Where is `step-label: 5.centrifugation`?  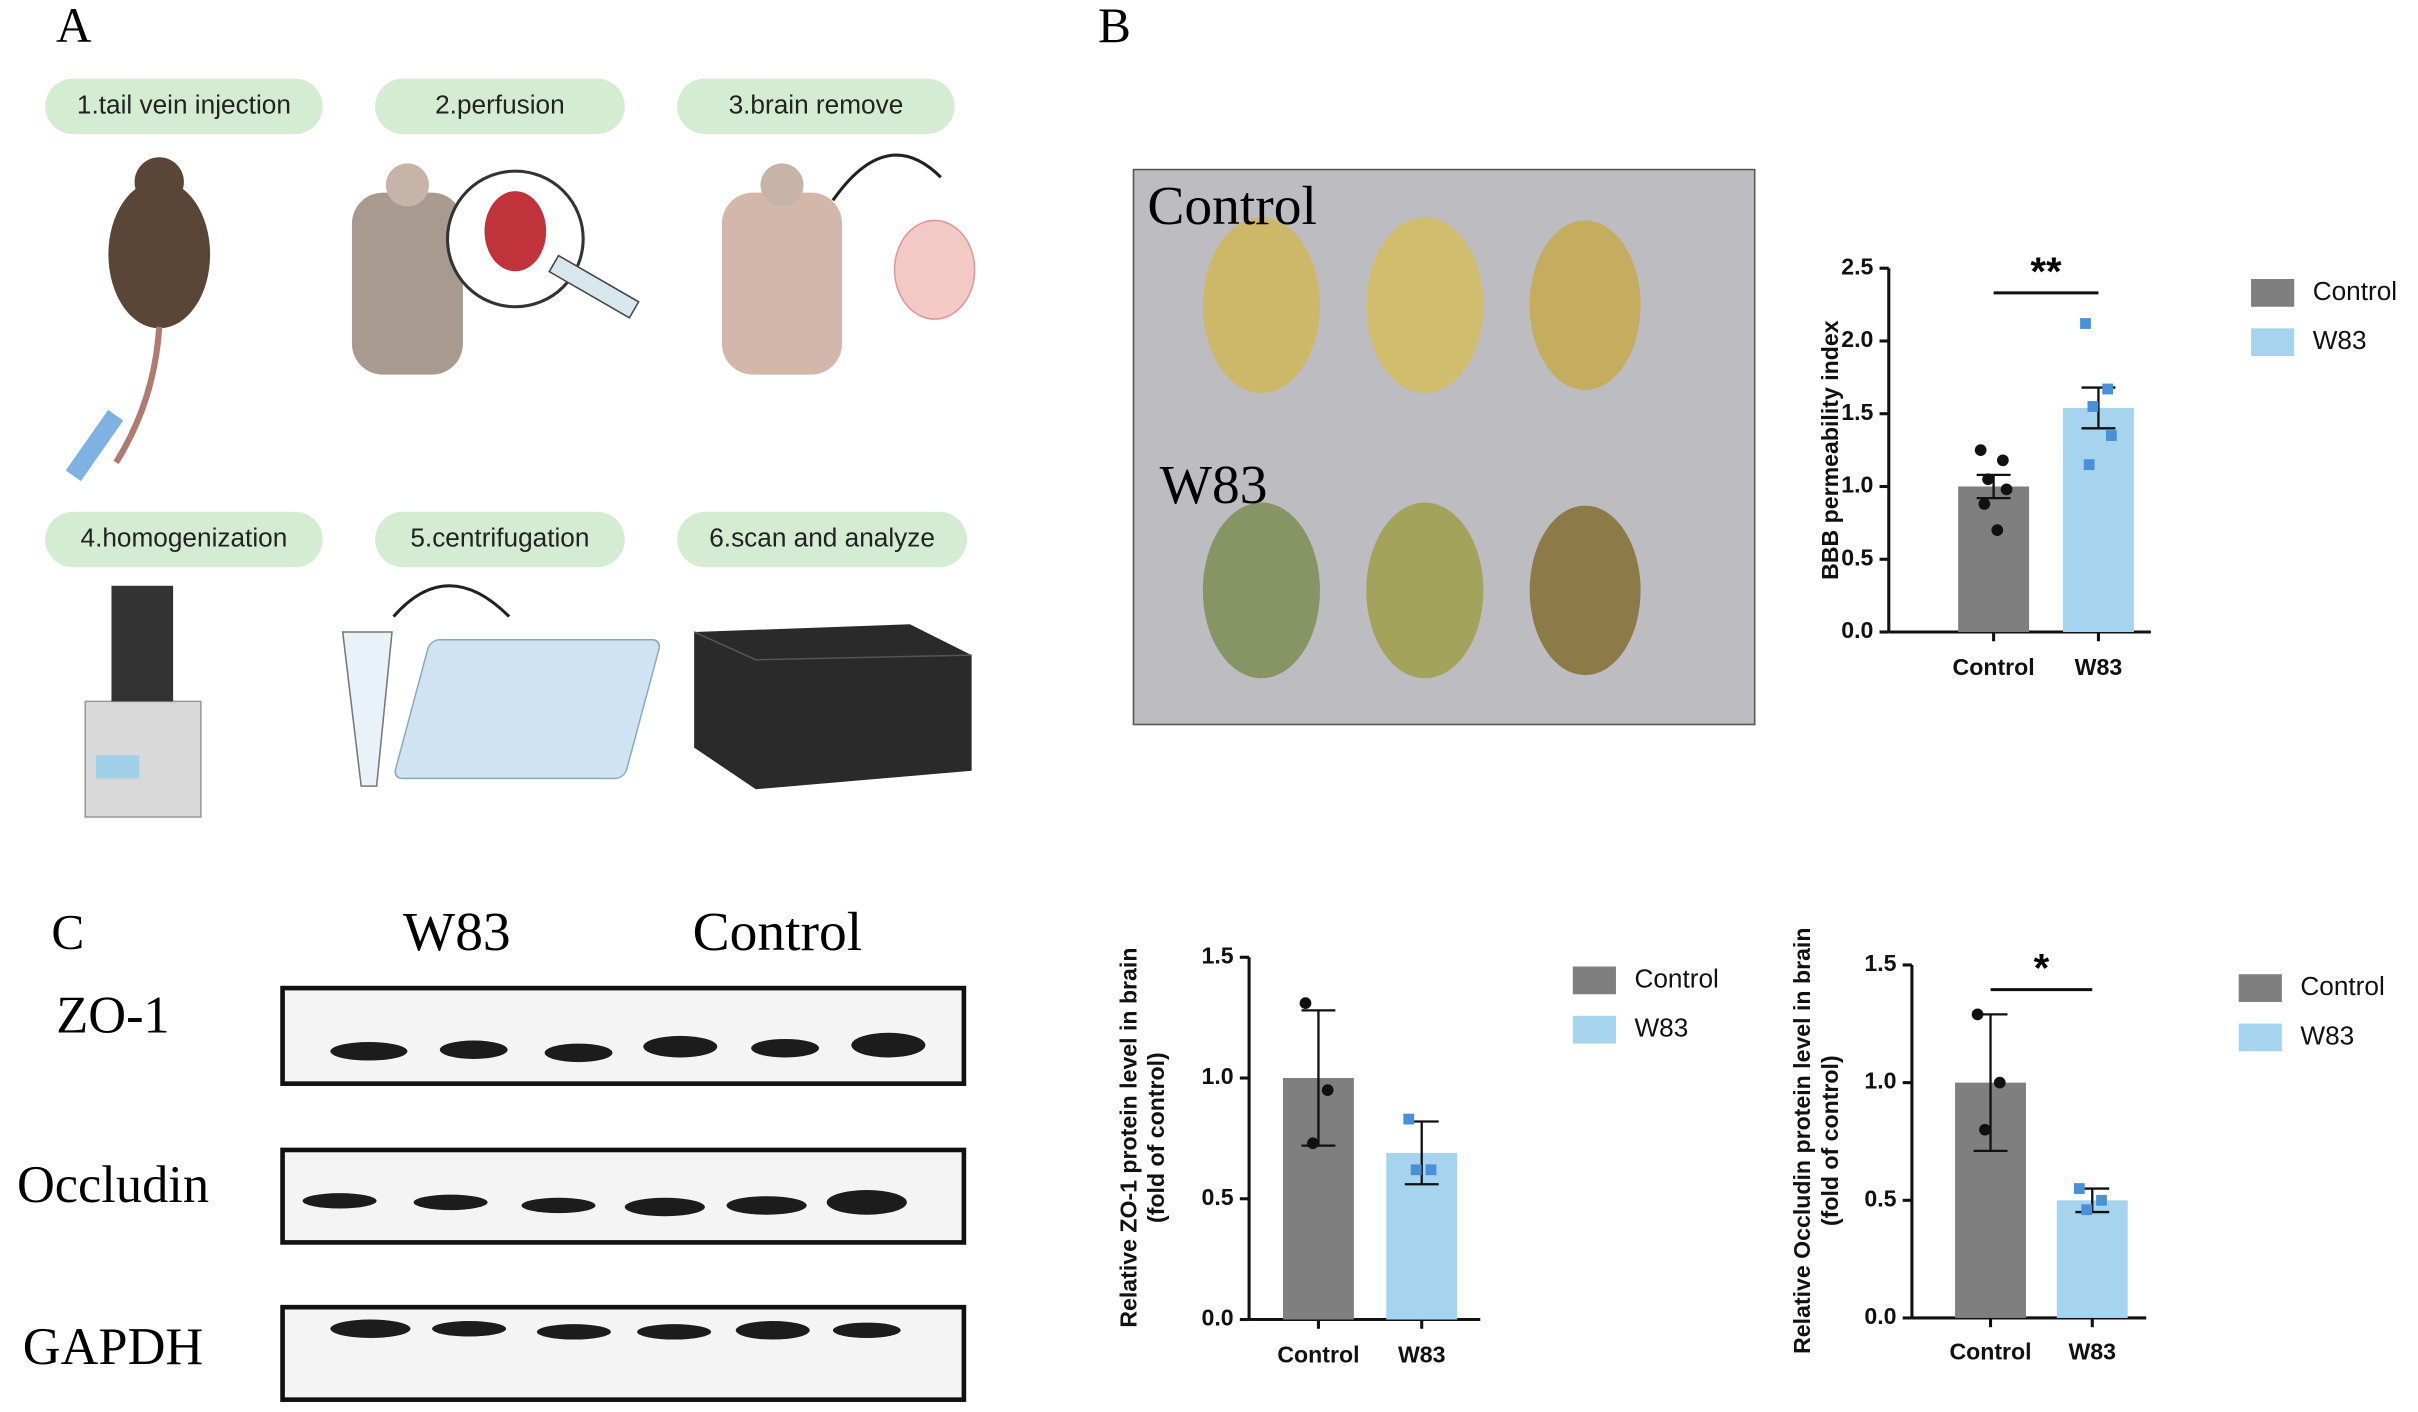
step-label: 5.centrifugation is located at coordinates (499, 537).